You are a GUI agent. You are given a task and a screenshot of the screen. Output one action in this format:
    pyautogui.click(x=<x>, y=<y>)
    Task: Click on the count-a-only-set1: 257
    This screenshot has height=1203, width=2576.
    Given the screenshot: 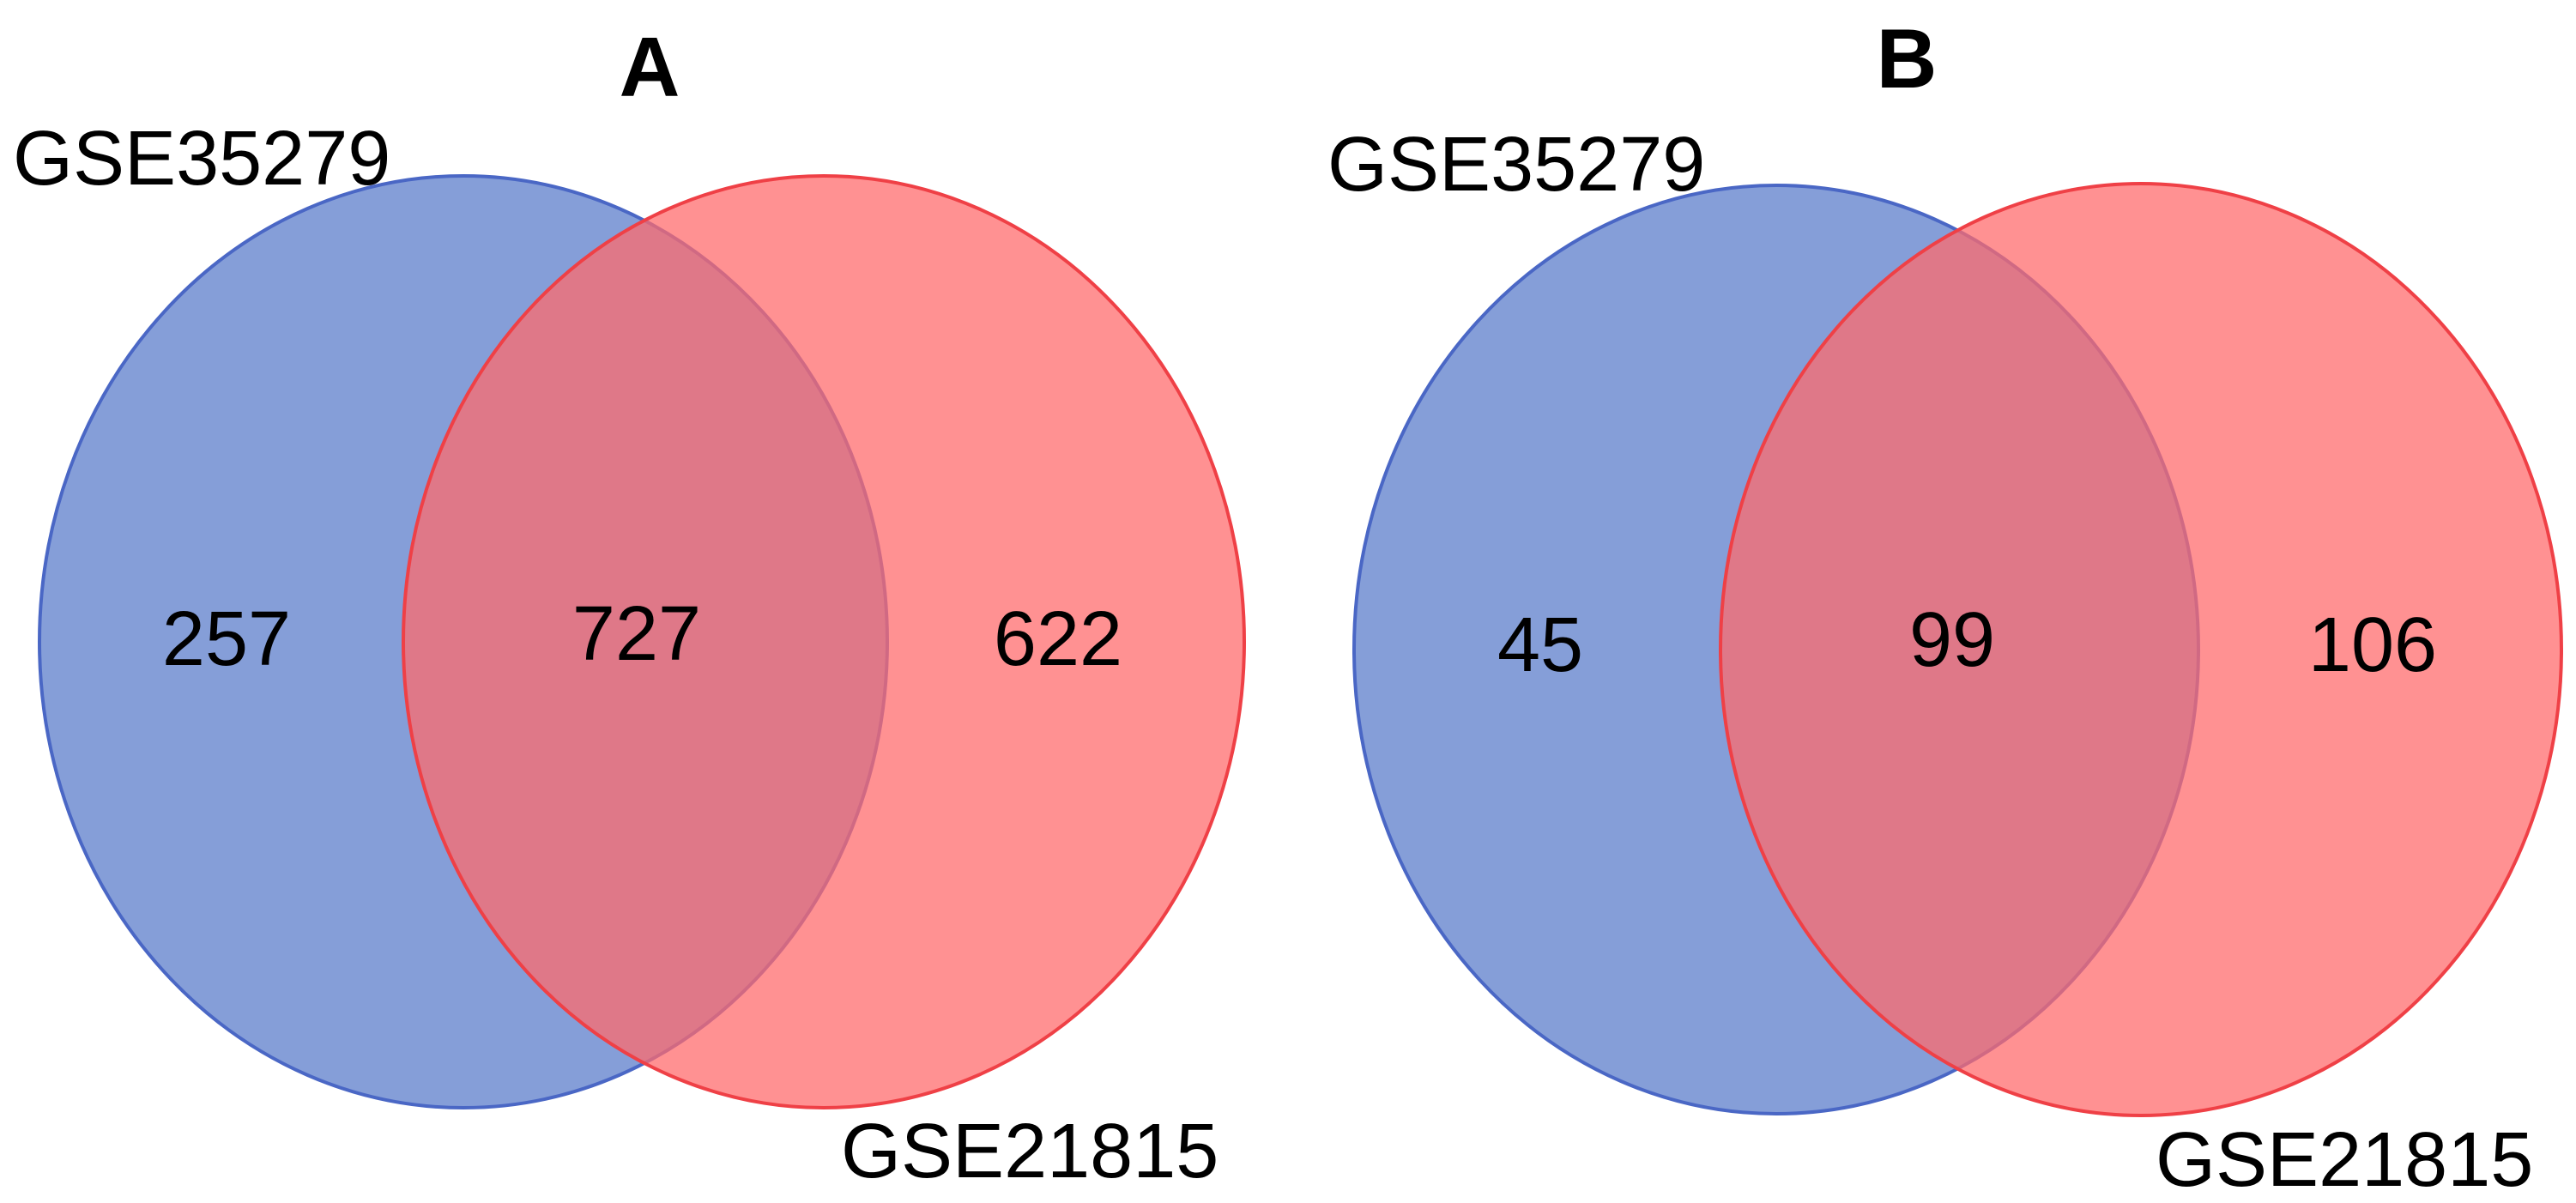 What is the action you would take?
    pyautogui.click(x=226, y=639)
    